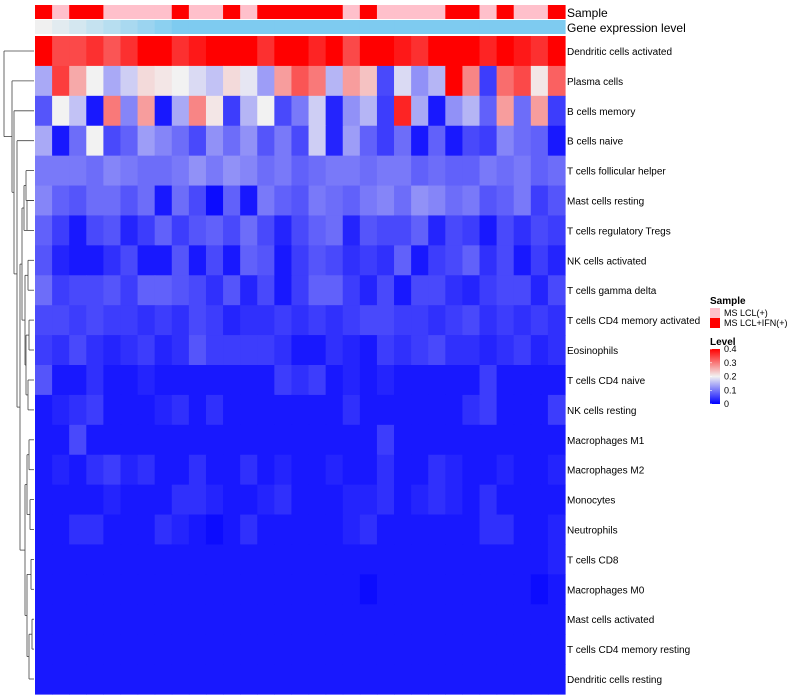 The height and width of the screenshot is (700, 800). What do you see at coordinates (595, 82) in the screenshot?
I see `row-label: Plasma cells` at bounding box center [595, 82].